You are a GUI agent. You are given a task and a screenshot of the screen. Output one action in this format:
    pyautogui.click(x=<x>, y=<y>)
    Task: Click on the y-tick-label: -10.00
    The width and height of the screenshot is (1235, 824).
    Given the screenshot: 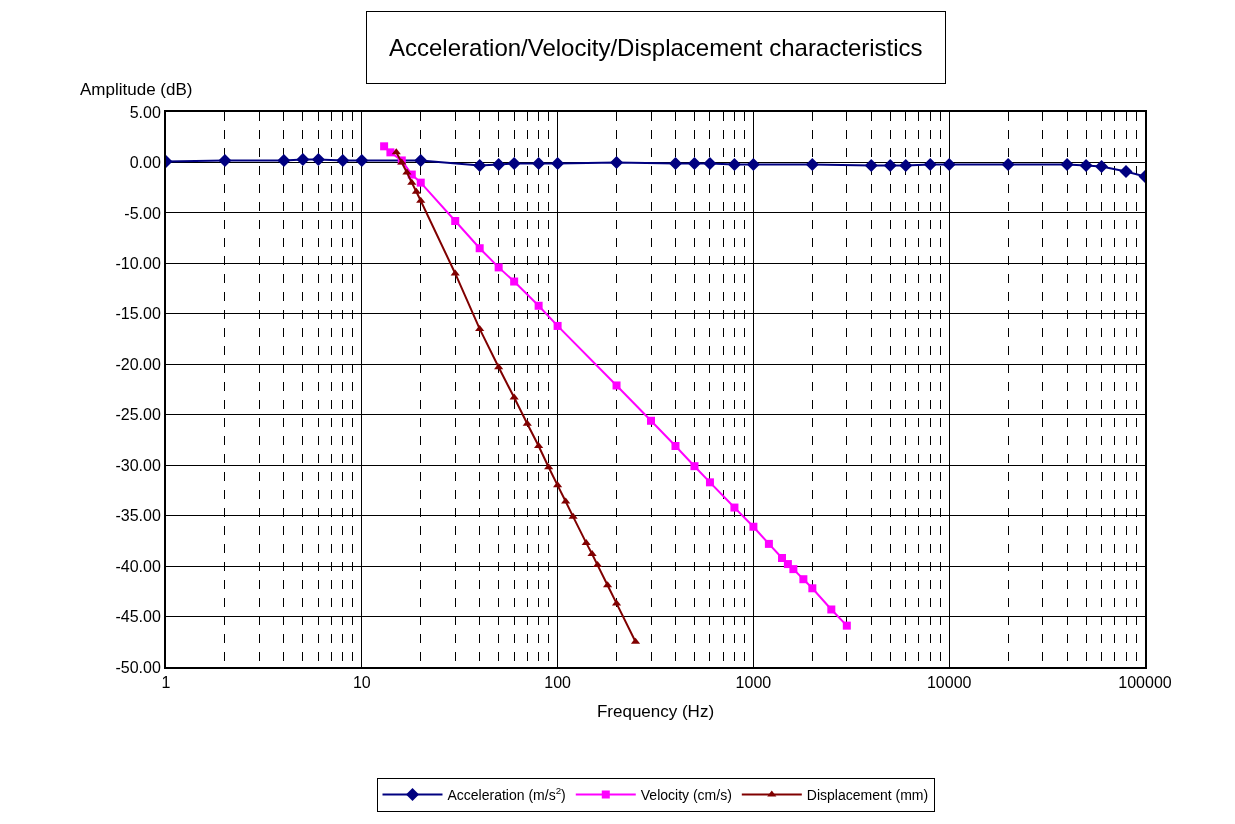 What is the action you would take?
    pyautogui.click(x=138, y=263)
    